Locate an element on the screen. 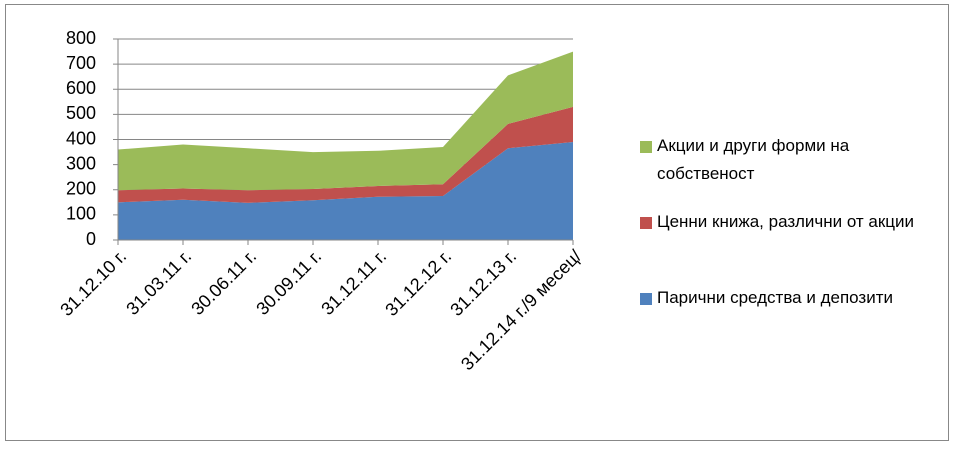  legend-line: собственост is located at coordinates (706, 173).